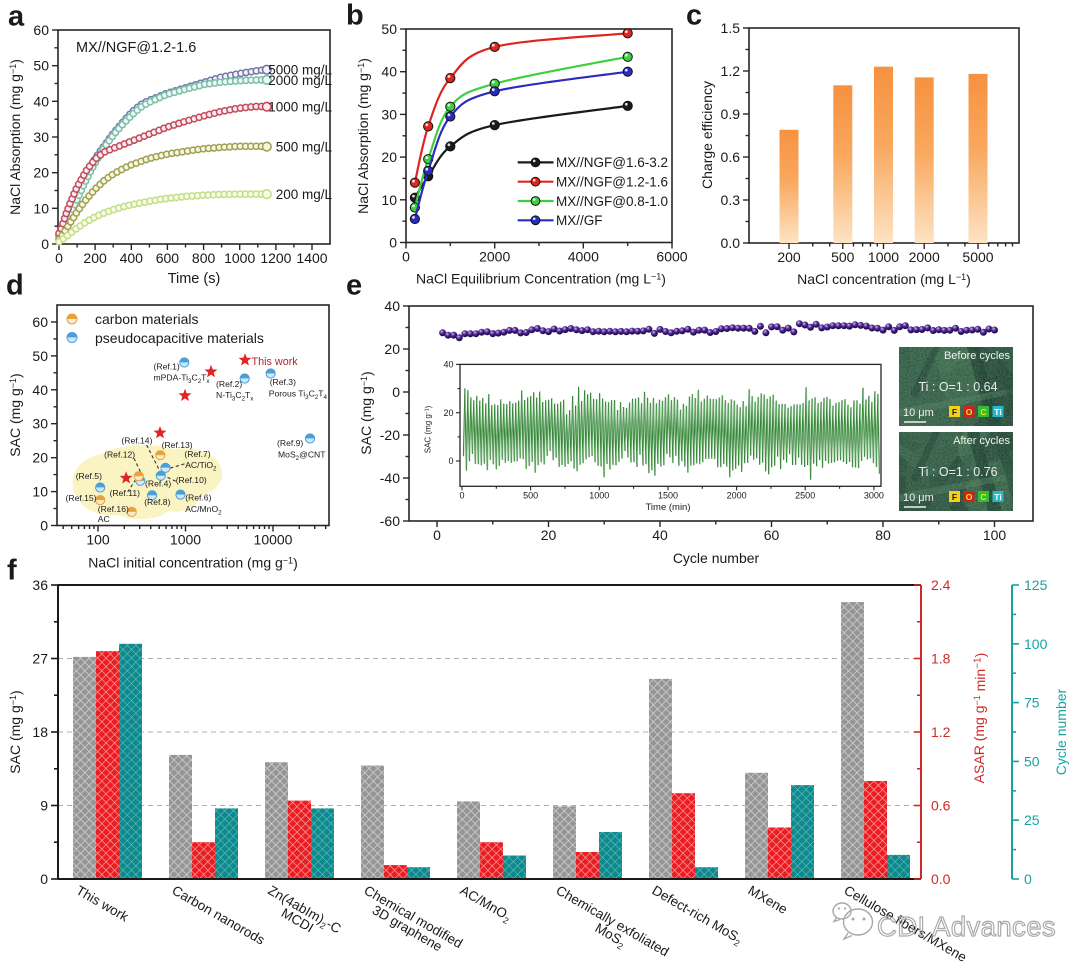 Image resolution: width=1080 pixels, height=976 pixels. I want to click on svg-text: CDI Advances, so click(966, 926).